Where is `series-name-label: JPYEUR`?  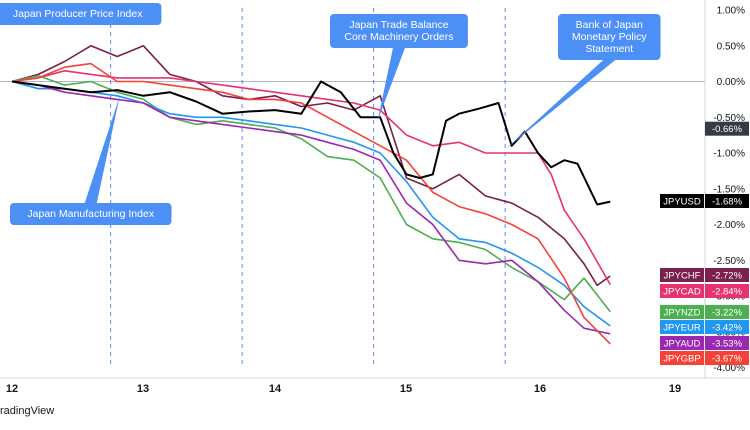
series-name-label: JPYEUR is located at coordinates (682, 328).